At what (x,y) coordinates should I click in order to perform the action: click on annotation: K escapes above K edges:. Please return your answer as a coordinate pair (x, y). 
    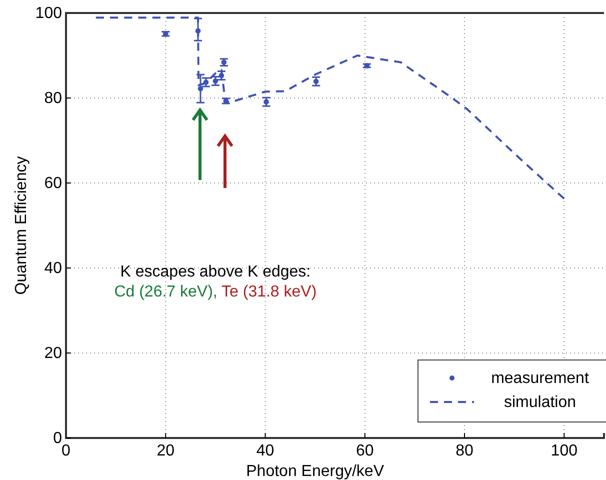
    Looking at the image, I should click on (215, 272).